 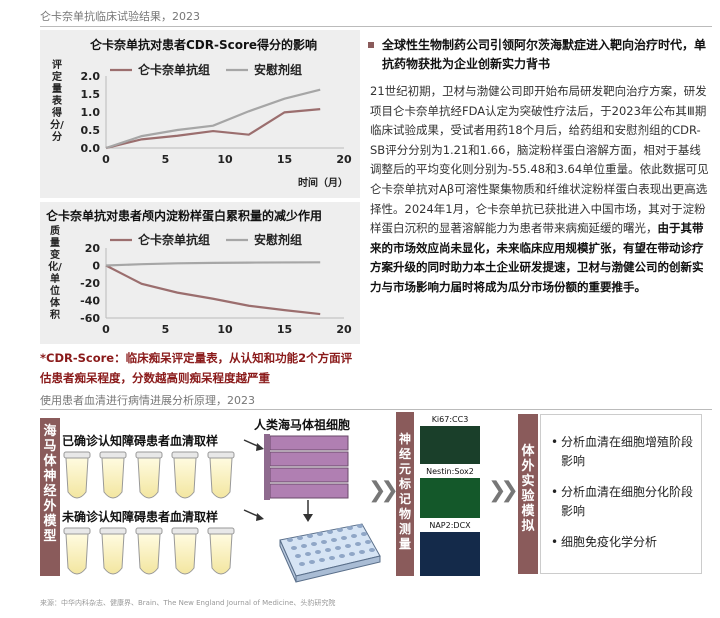 What do you see at coordinates (57, 101) in the screenshot?
I see `chart1-ylabel-char: 表` at bounding box center [57, 101].